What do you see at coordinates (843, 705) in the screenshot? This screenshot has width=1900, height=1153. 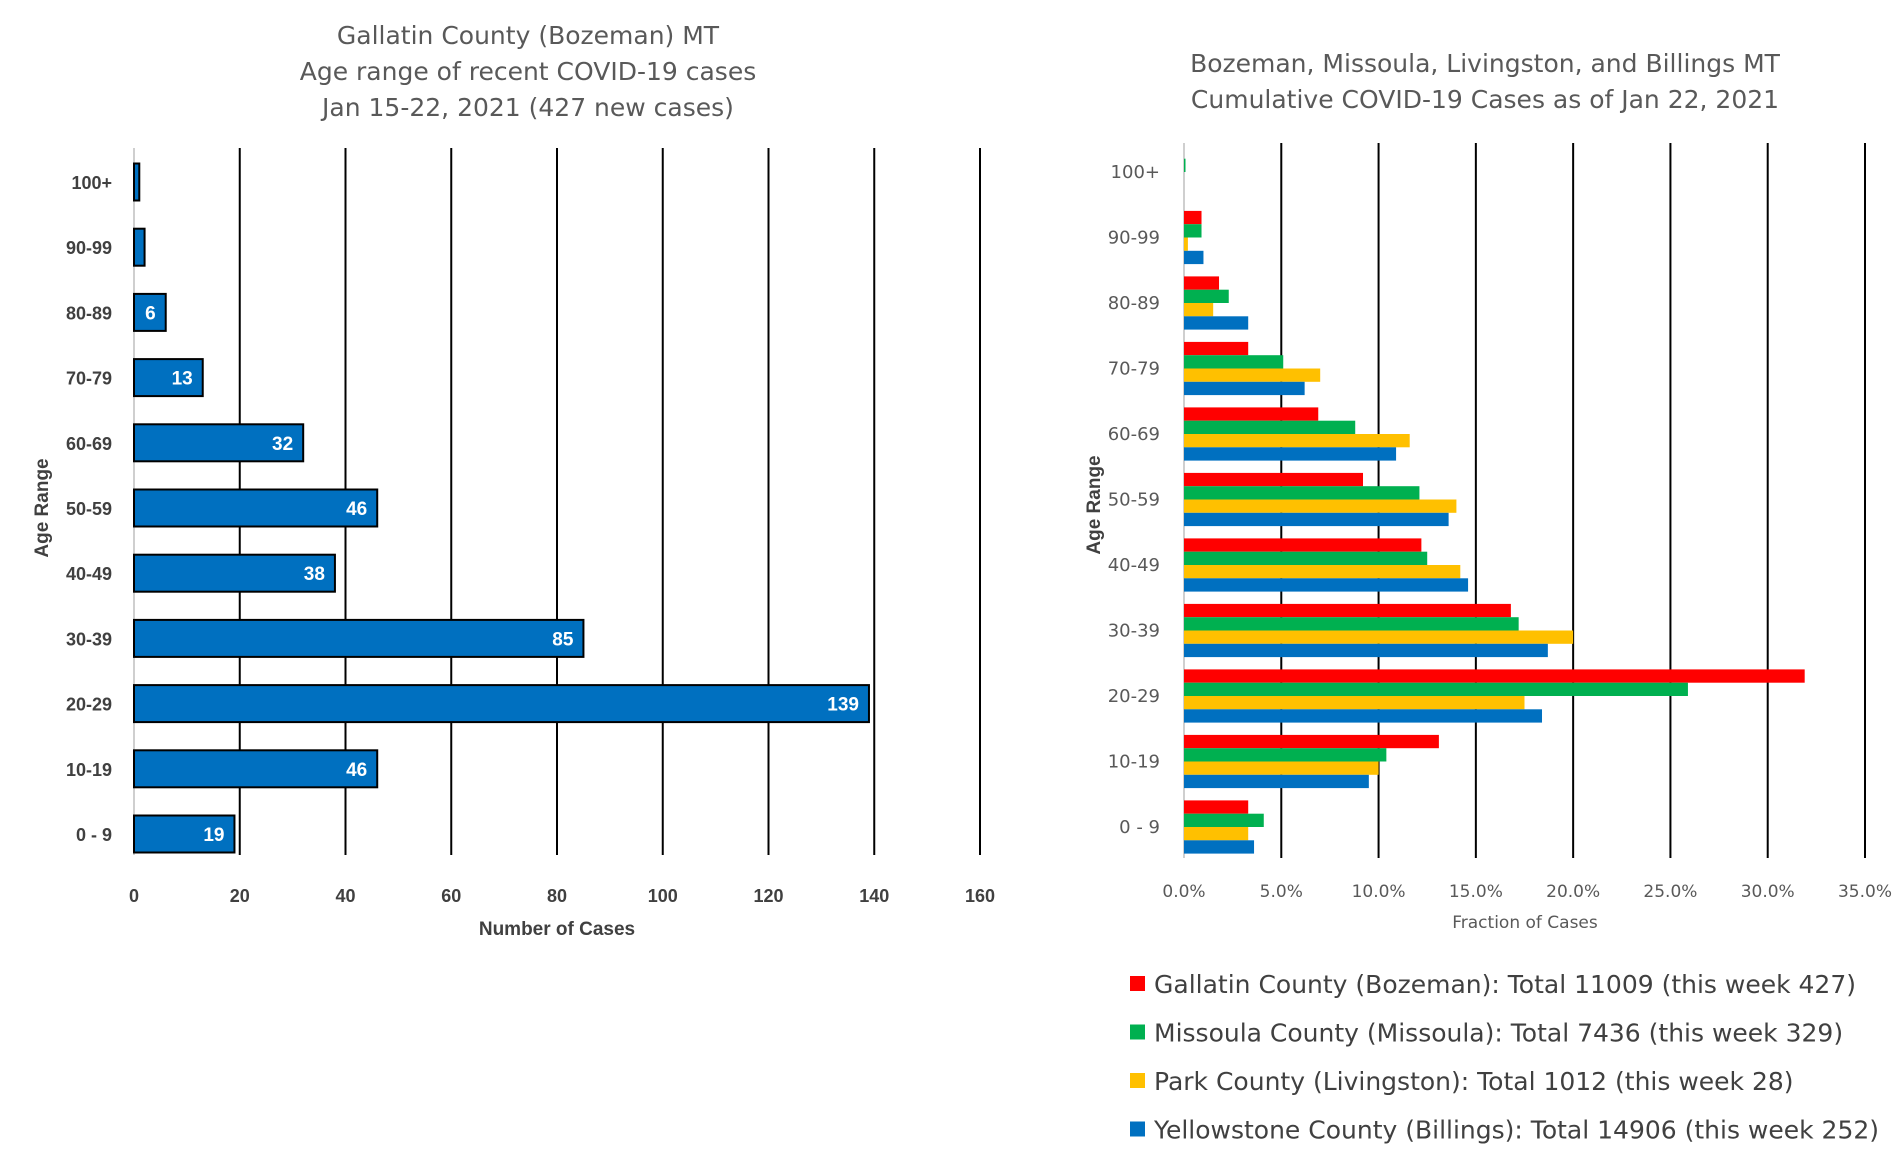 I see `data-label: 139` at bounding box center [843, 705].